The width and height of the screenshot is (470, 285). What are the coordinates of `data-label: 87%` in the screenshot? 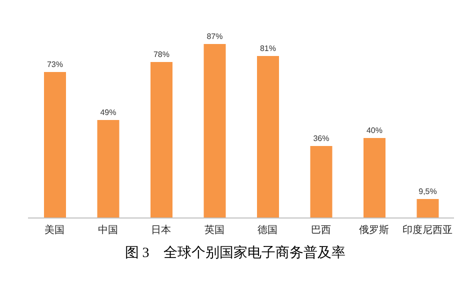 It's located at (214, 36).